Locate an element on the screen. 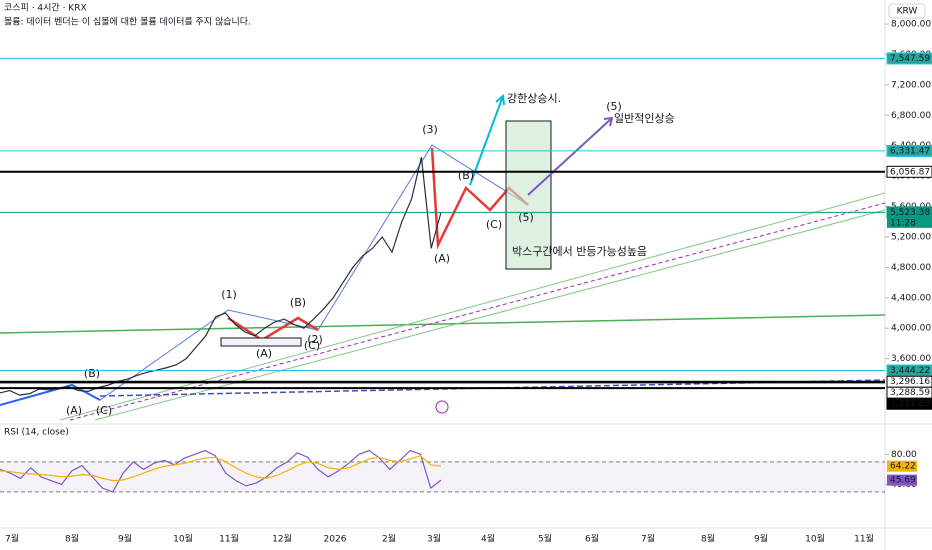 The image size is (932, 550). y-tick-label: 4,400.00 is located at coordinates (911, 298).